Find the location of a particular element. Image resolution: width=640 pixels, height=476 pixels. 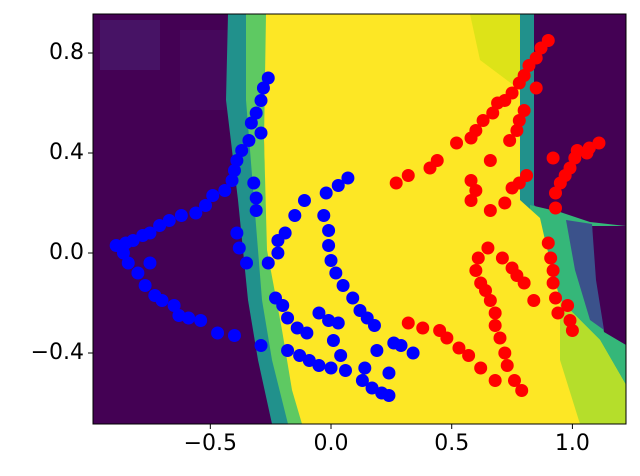

x-tick-label: 0.0 is located at coordinates (331, 443).